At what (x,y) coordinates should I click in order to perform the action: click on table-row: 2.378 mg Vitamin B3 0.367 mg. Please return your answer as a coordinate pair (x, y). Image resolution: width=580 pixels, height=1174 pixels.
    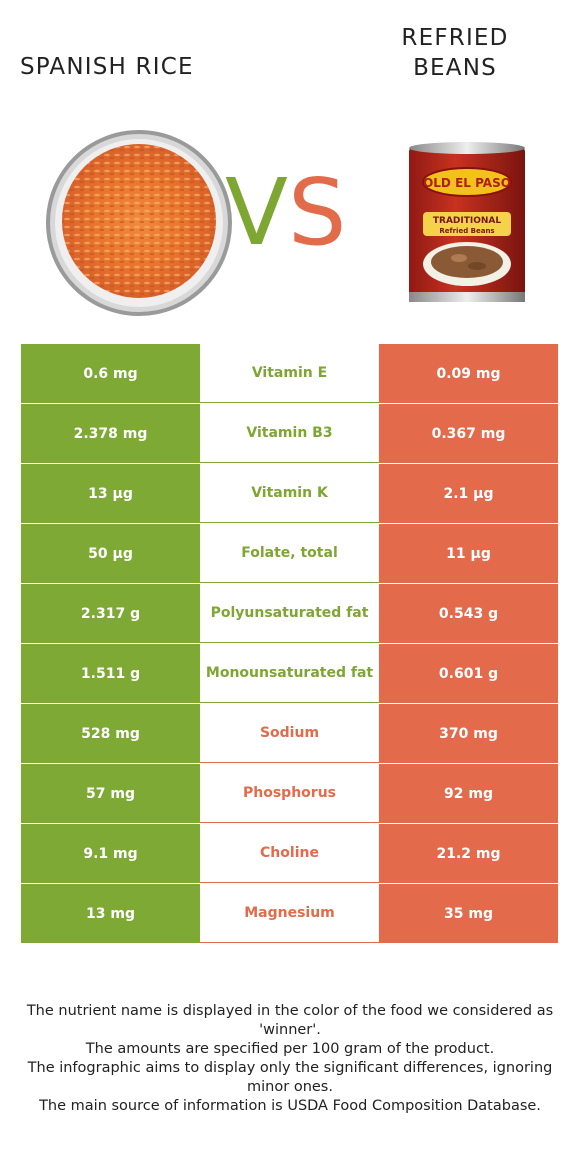
    Looking at the image, I should click on (289, 434).